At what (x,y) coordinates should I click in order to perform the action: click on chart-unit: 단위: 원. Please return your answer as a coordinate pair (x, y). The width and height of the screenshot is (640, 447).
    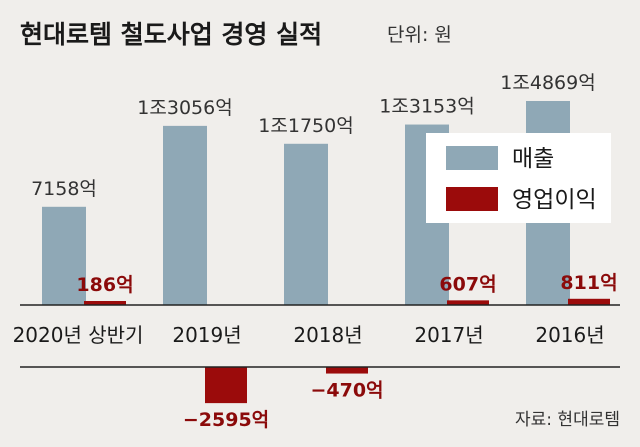
    Looking at the image, I should click on (419, 35).